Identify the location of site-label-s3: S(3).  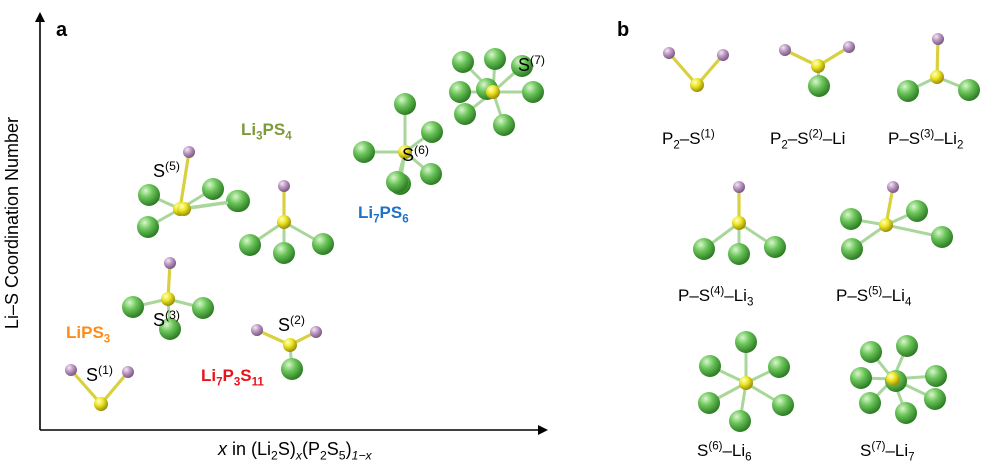
(166, 319).